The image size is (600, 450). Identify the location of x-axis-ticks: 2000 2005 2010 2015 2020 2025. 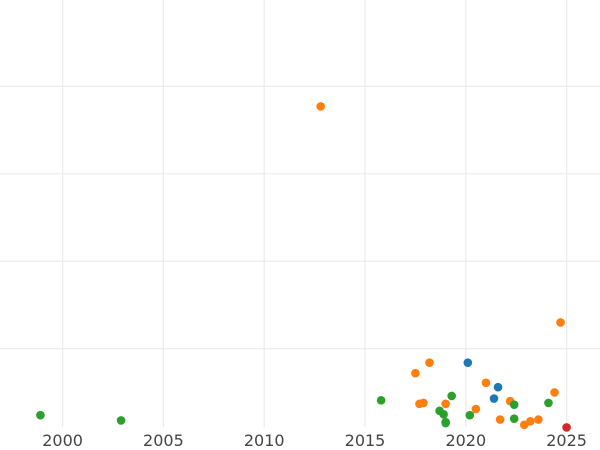
(314, 440).